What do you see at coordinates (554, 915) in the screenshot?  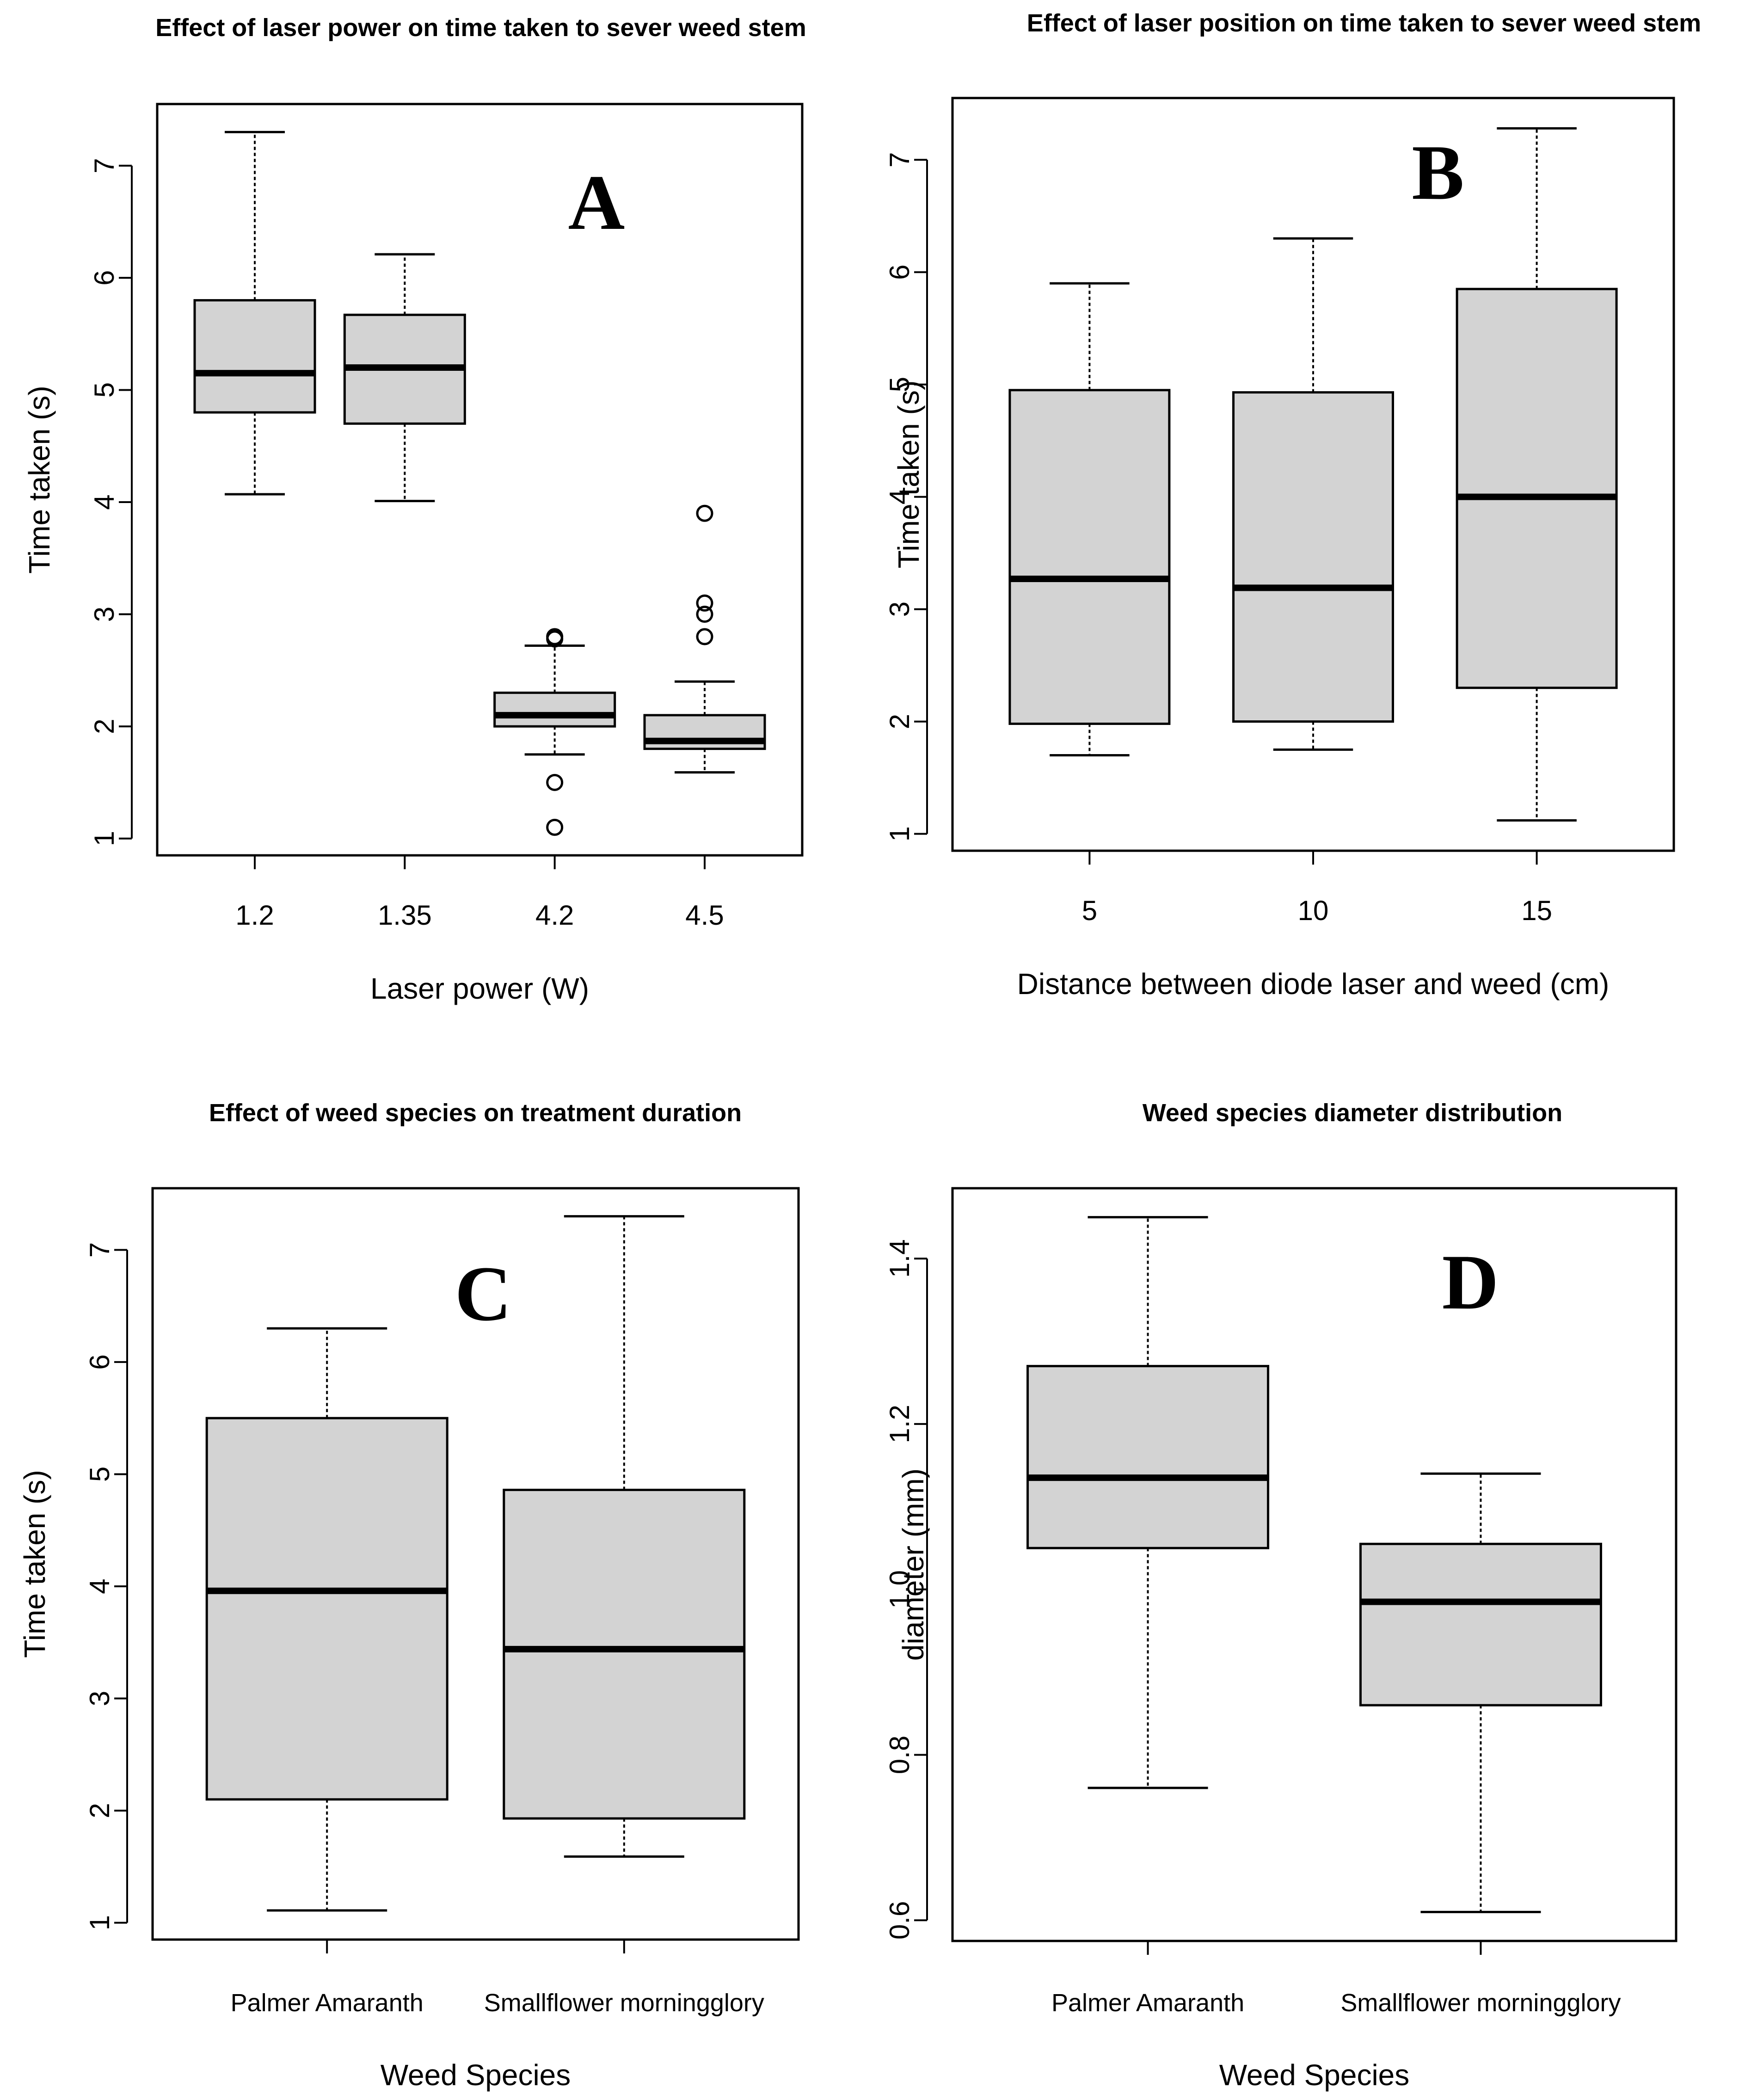 I see `x-tick-label: 4.2` at bounding box center [554, 915].